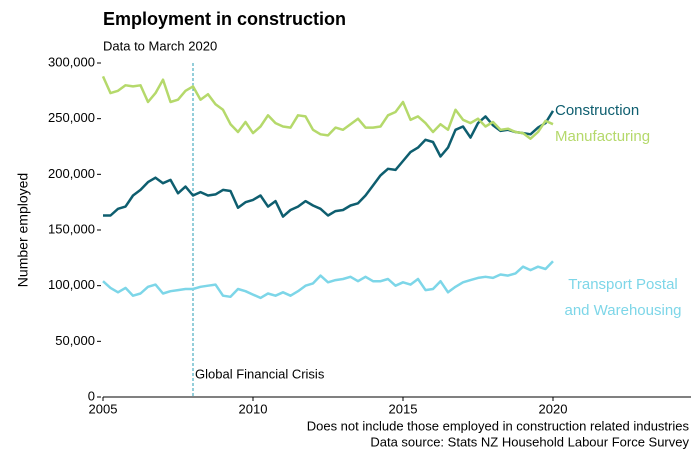  Describe the element at coordinates (75, 340) in the screenshot. I see `y-tick-label: 50,000` at that location.